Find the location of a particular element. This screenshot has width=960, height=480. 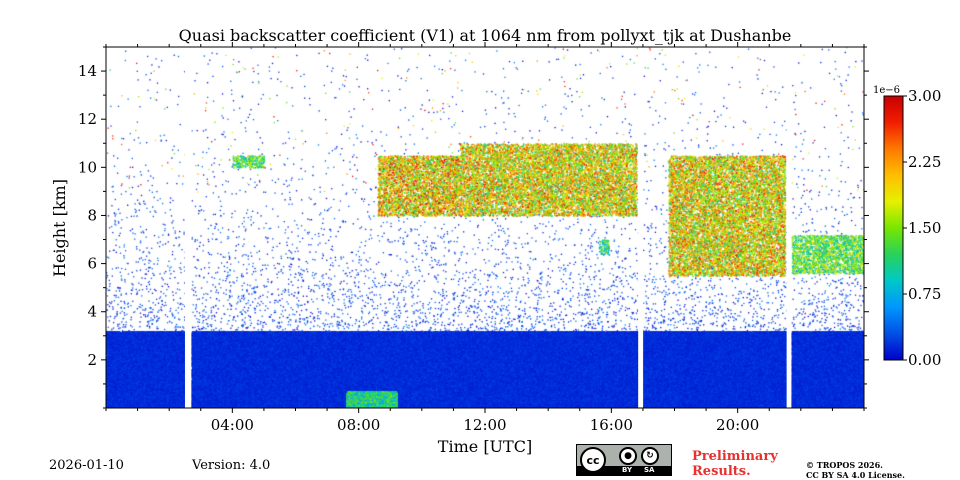

x-tick-label: 16:00 is located at coordinates (611, 425).